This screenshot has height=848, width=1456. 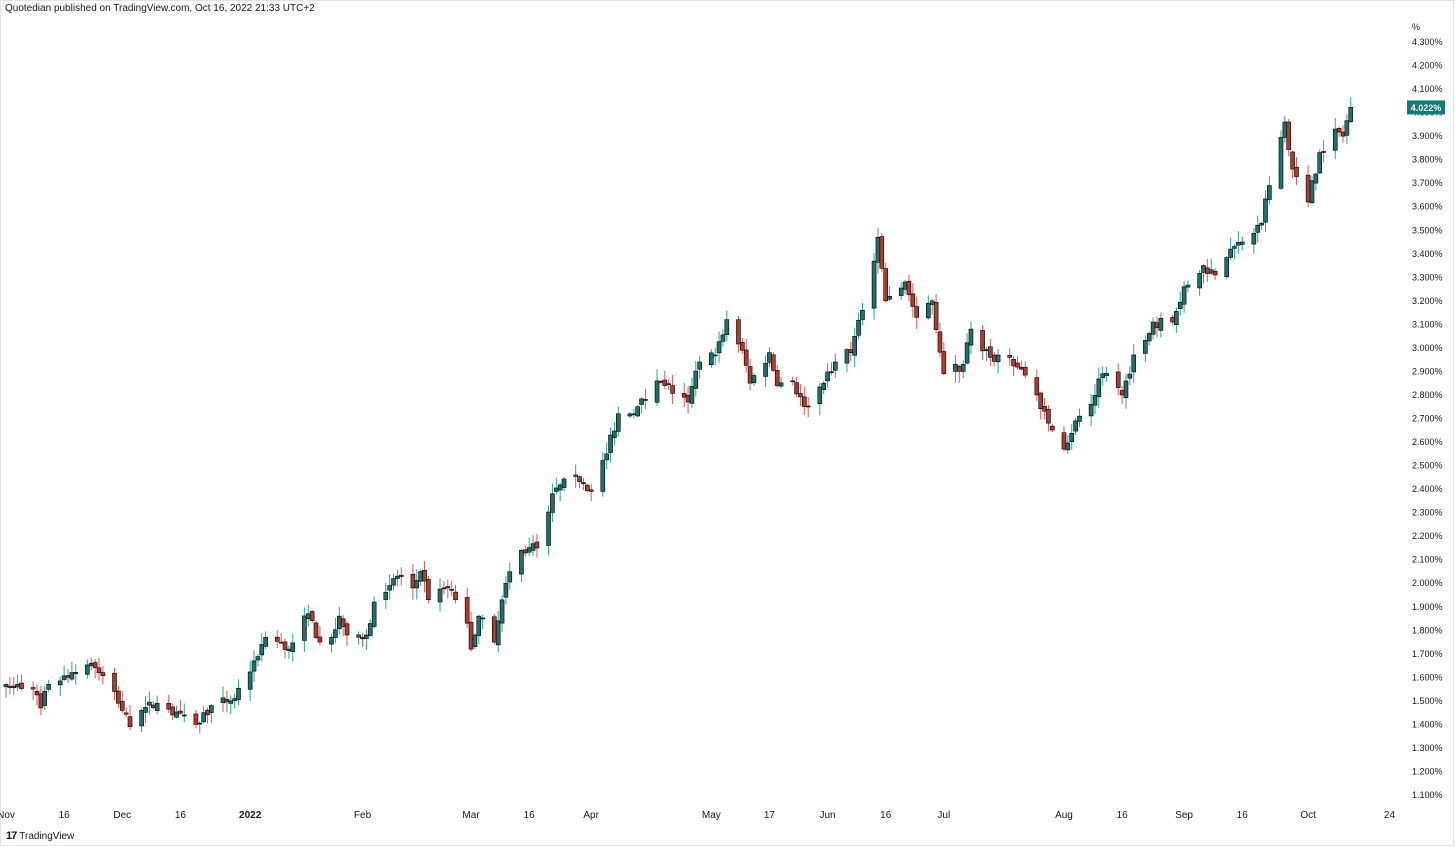 I want to click on author-name: Quotedian, so click(x=28, y=8).